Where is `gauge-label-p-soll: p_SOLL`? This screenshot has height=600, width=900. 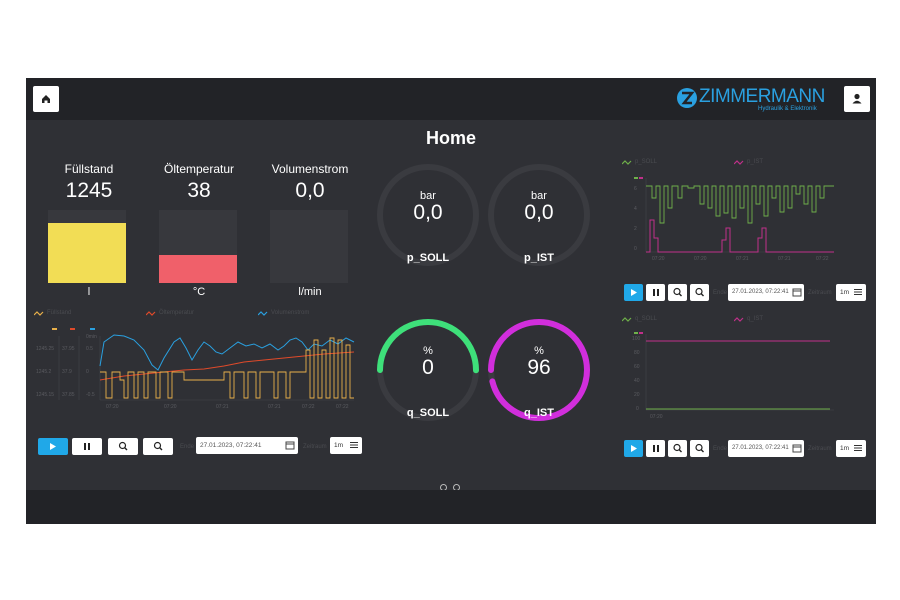
gauge-label-p-soll: p_SOLL is located at coordinates (428, 258).